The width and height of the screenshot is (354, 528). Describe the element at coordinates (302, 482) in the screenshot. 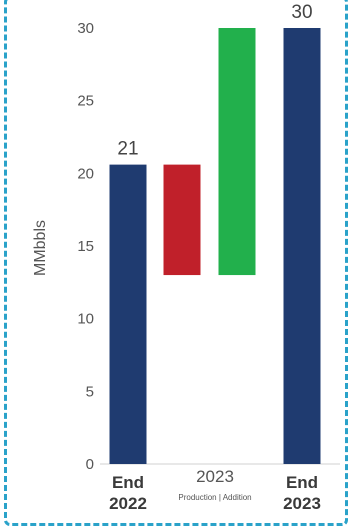

I see `category-label-end-2023-line1: End` at that location.